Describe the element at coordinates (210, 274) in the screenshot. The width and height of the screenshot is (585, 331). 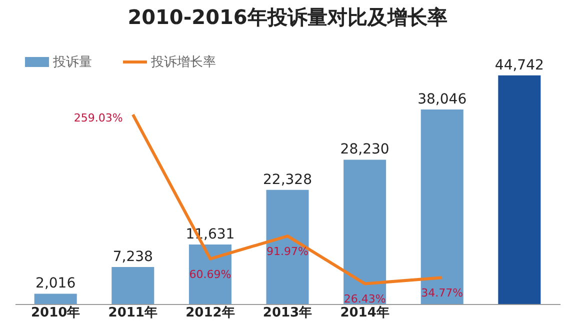
I see `data-label: 60.69%` at that location.